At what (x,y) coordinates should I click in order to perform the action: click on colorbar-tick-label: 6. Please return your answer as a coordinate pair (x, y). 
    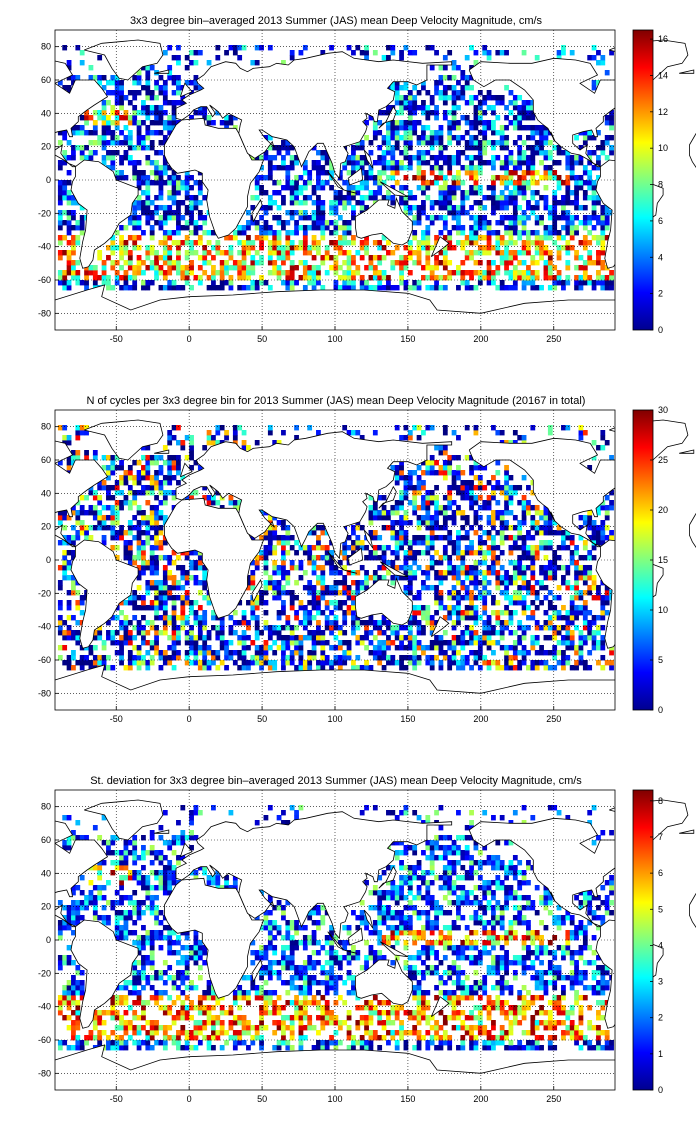
    Looking at the image, I should click on (660, 221).